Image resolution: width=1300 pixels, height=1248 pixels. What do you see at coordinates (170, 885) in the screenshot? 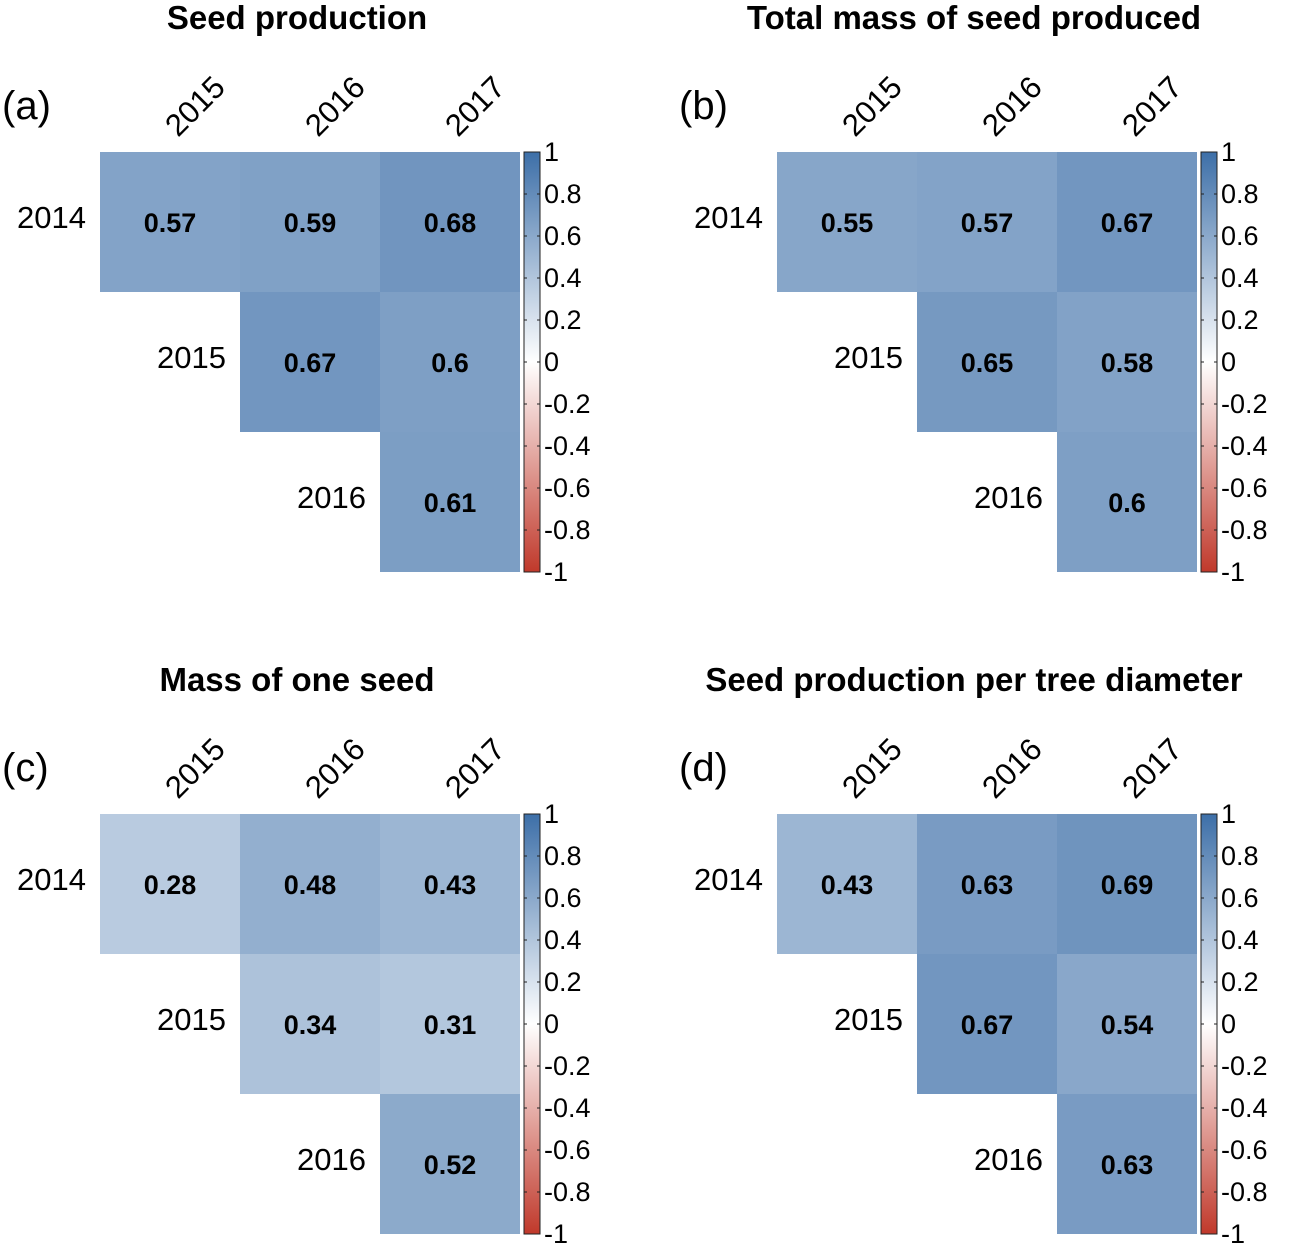
I see `cell-value-label: 0.28` at bounding box center [170, 885].